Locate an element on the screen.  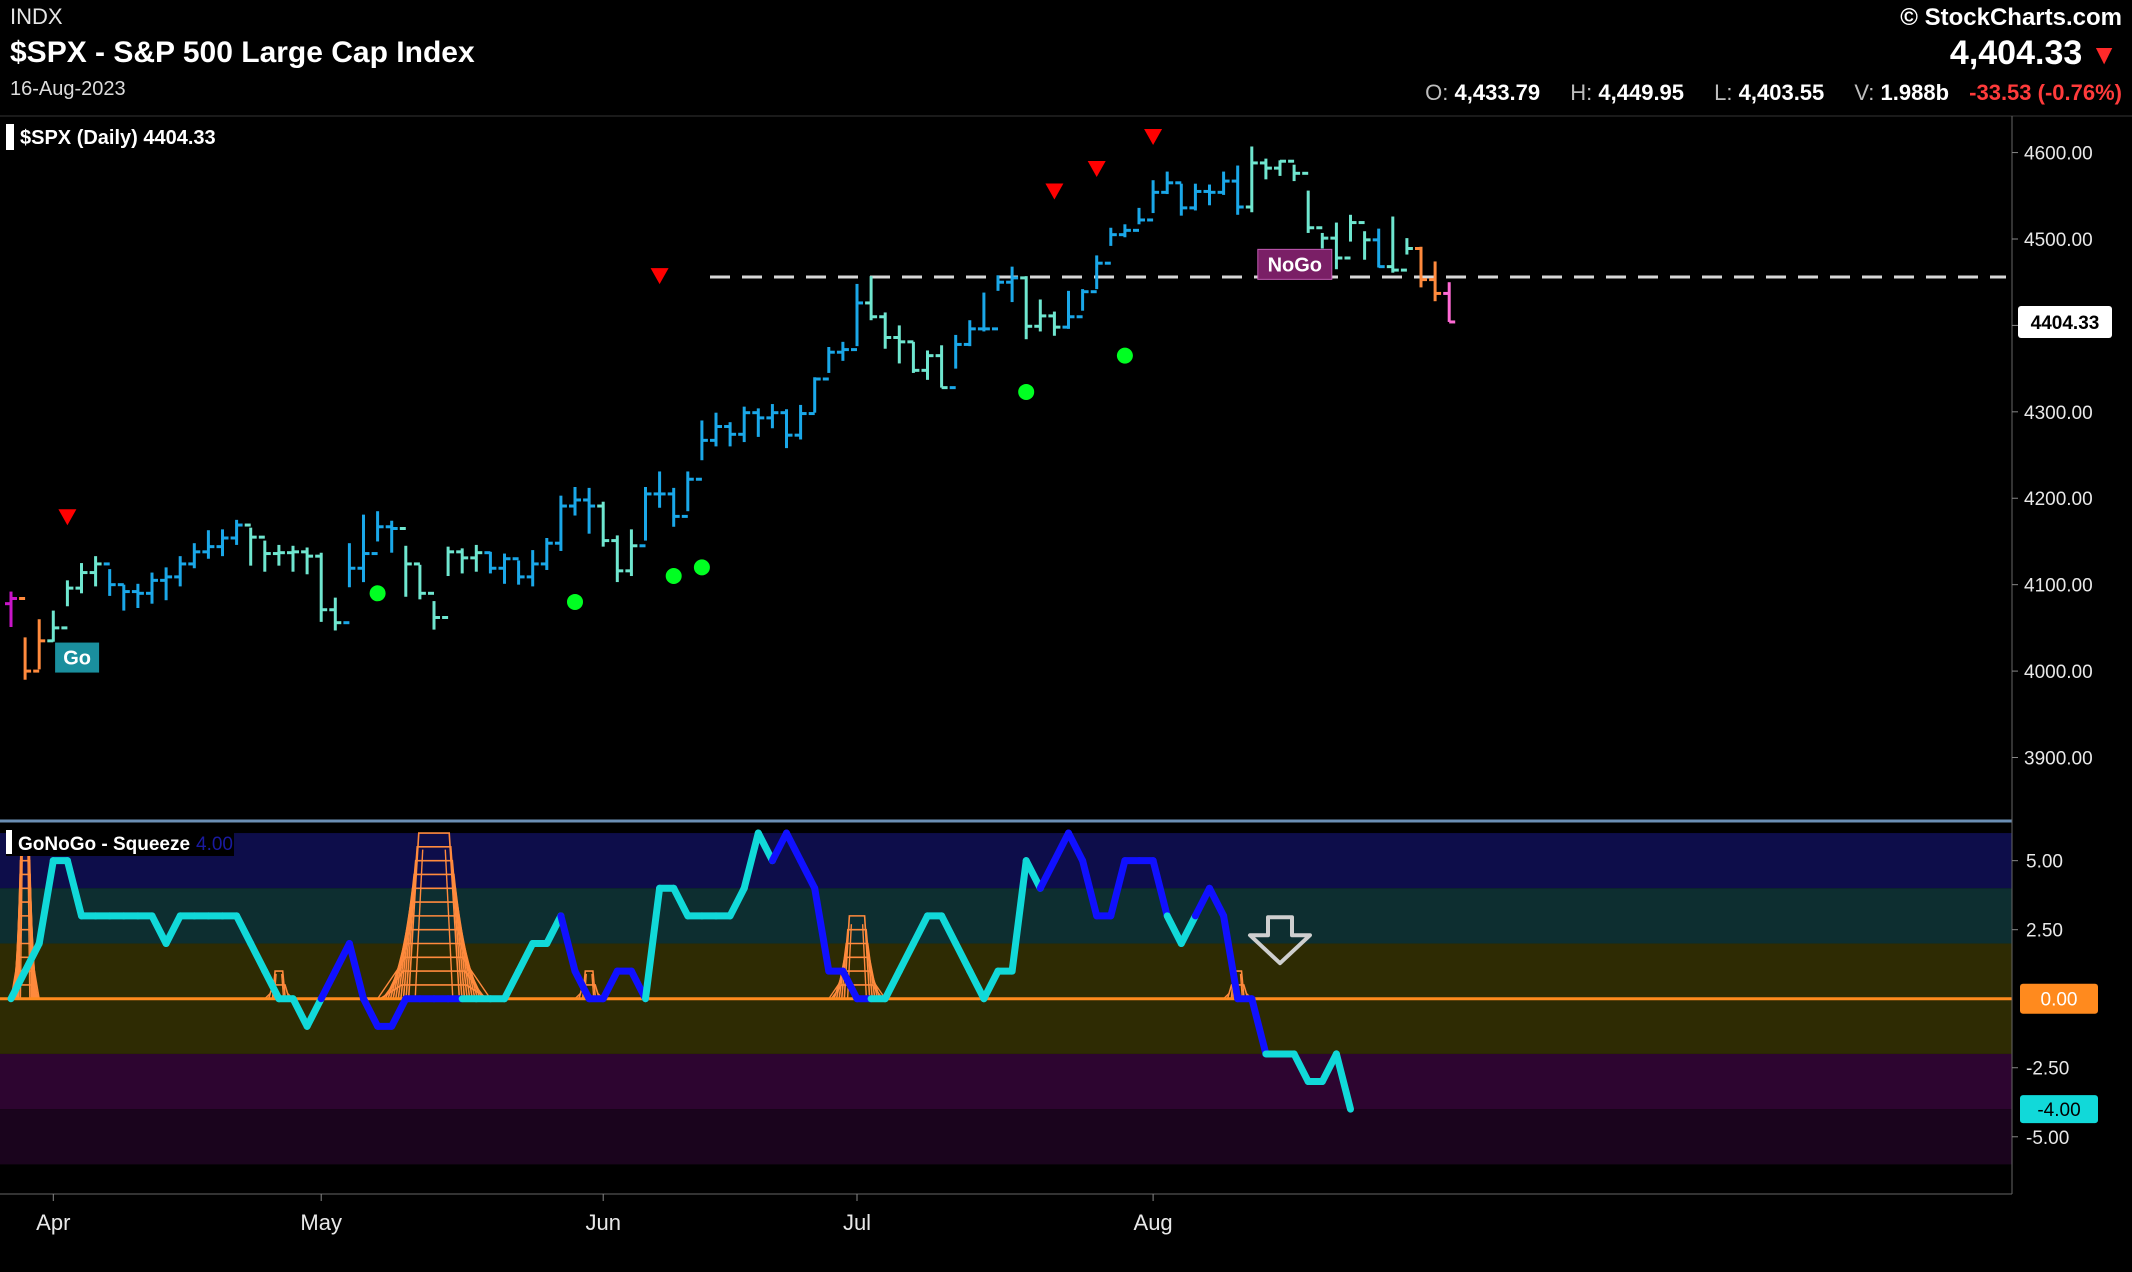
x-tick-label: May is located at coordinates (321, 1222).